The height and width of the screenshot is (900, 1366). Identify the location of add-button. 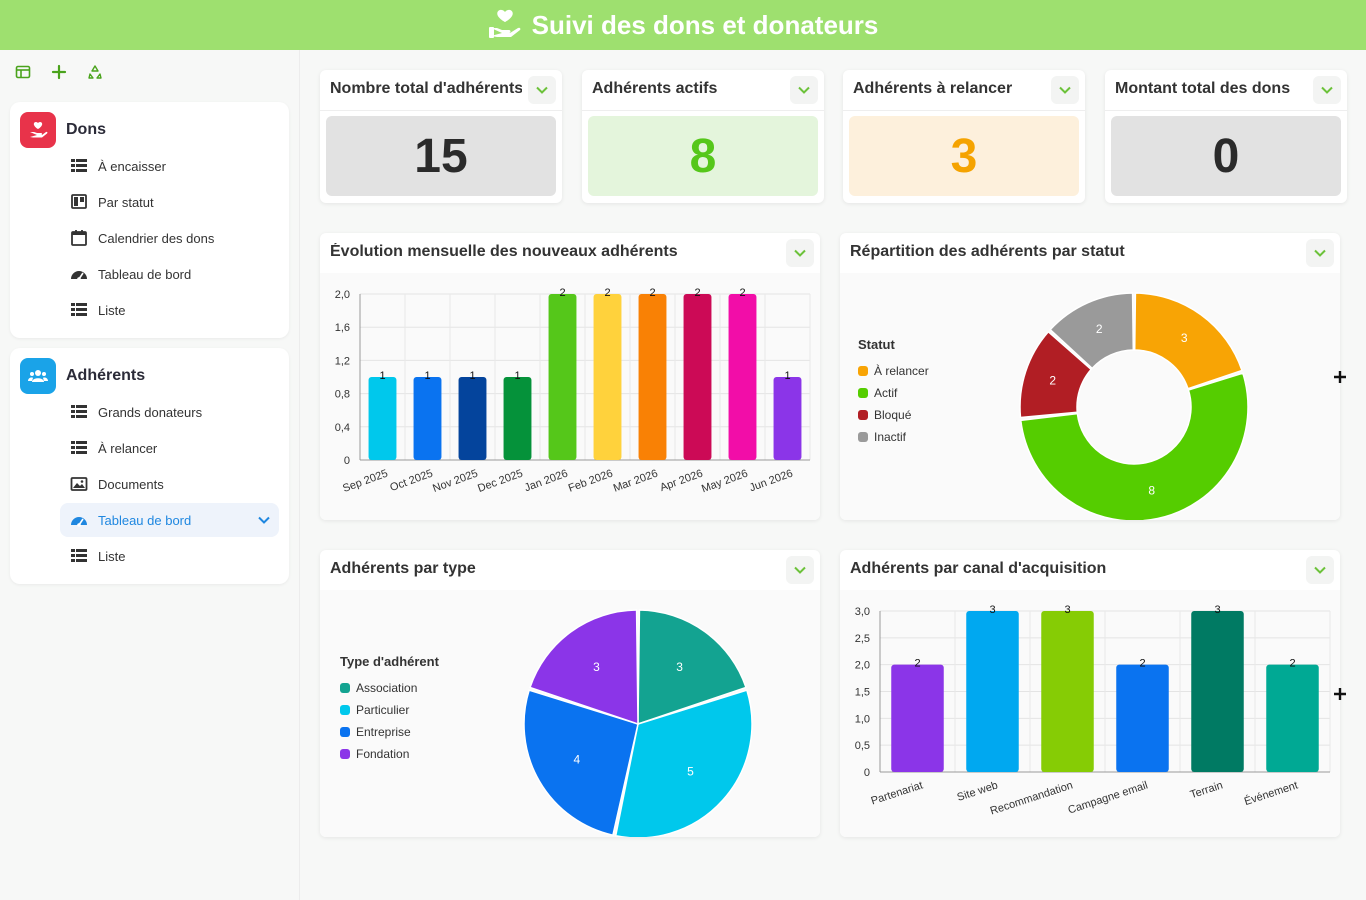
(59, 72).